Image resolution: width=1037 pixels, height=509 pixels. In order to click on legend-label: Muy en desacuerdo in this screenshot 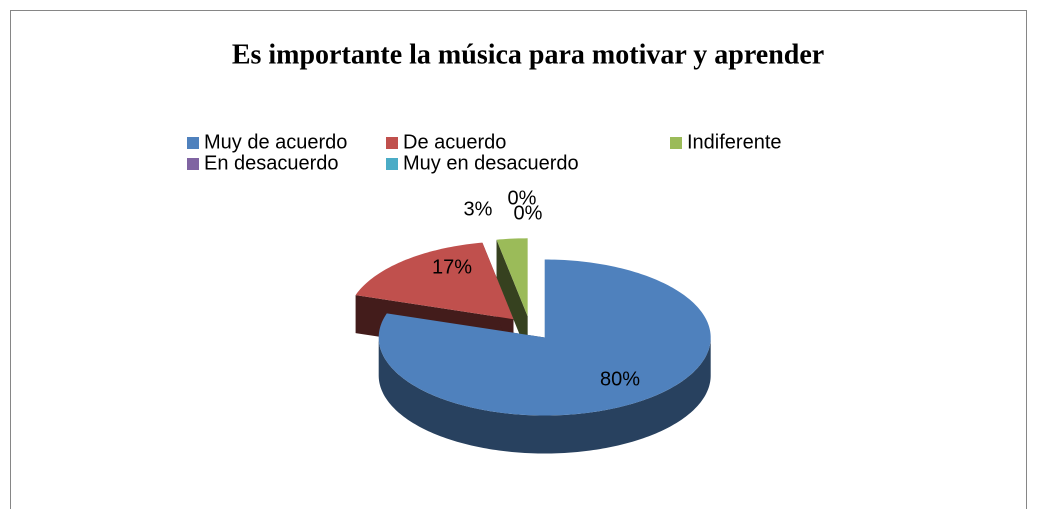, I will do `click(491, 163)`.